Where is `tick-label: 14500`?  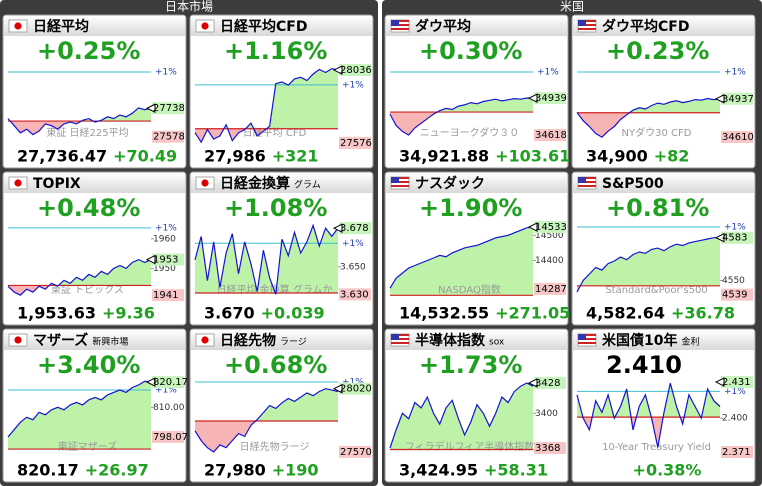 tick-label: 14500 is located at coordinates (549, 236).